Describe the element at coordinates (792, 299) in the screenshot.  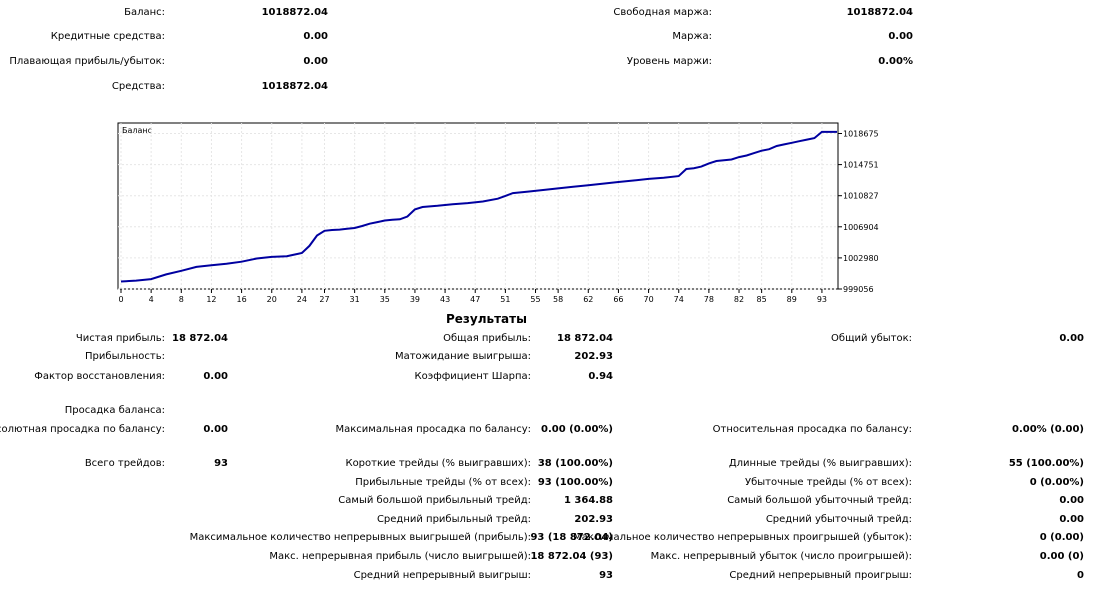
I see `x-tick-label: 89` at that location.